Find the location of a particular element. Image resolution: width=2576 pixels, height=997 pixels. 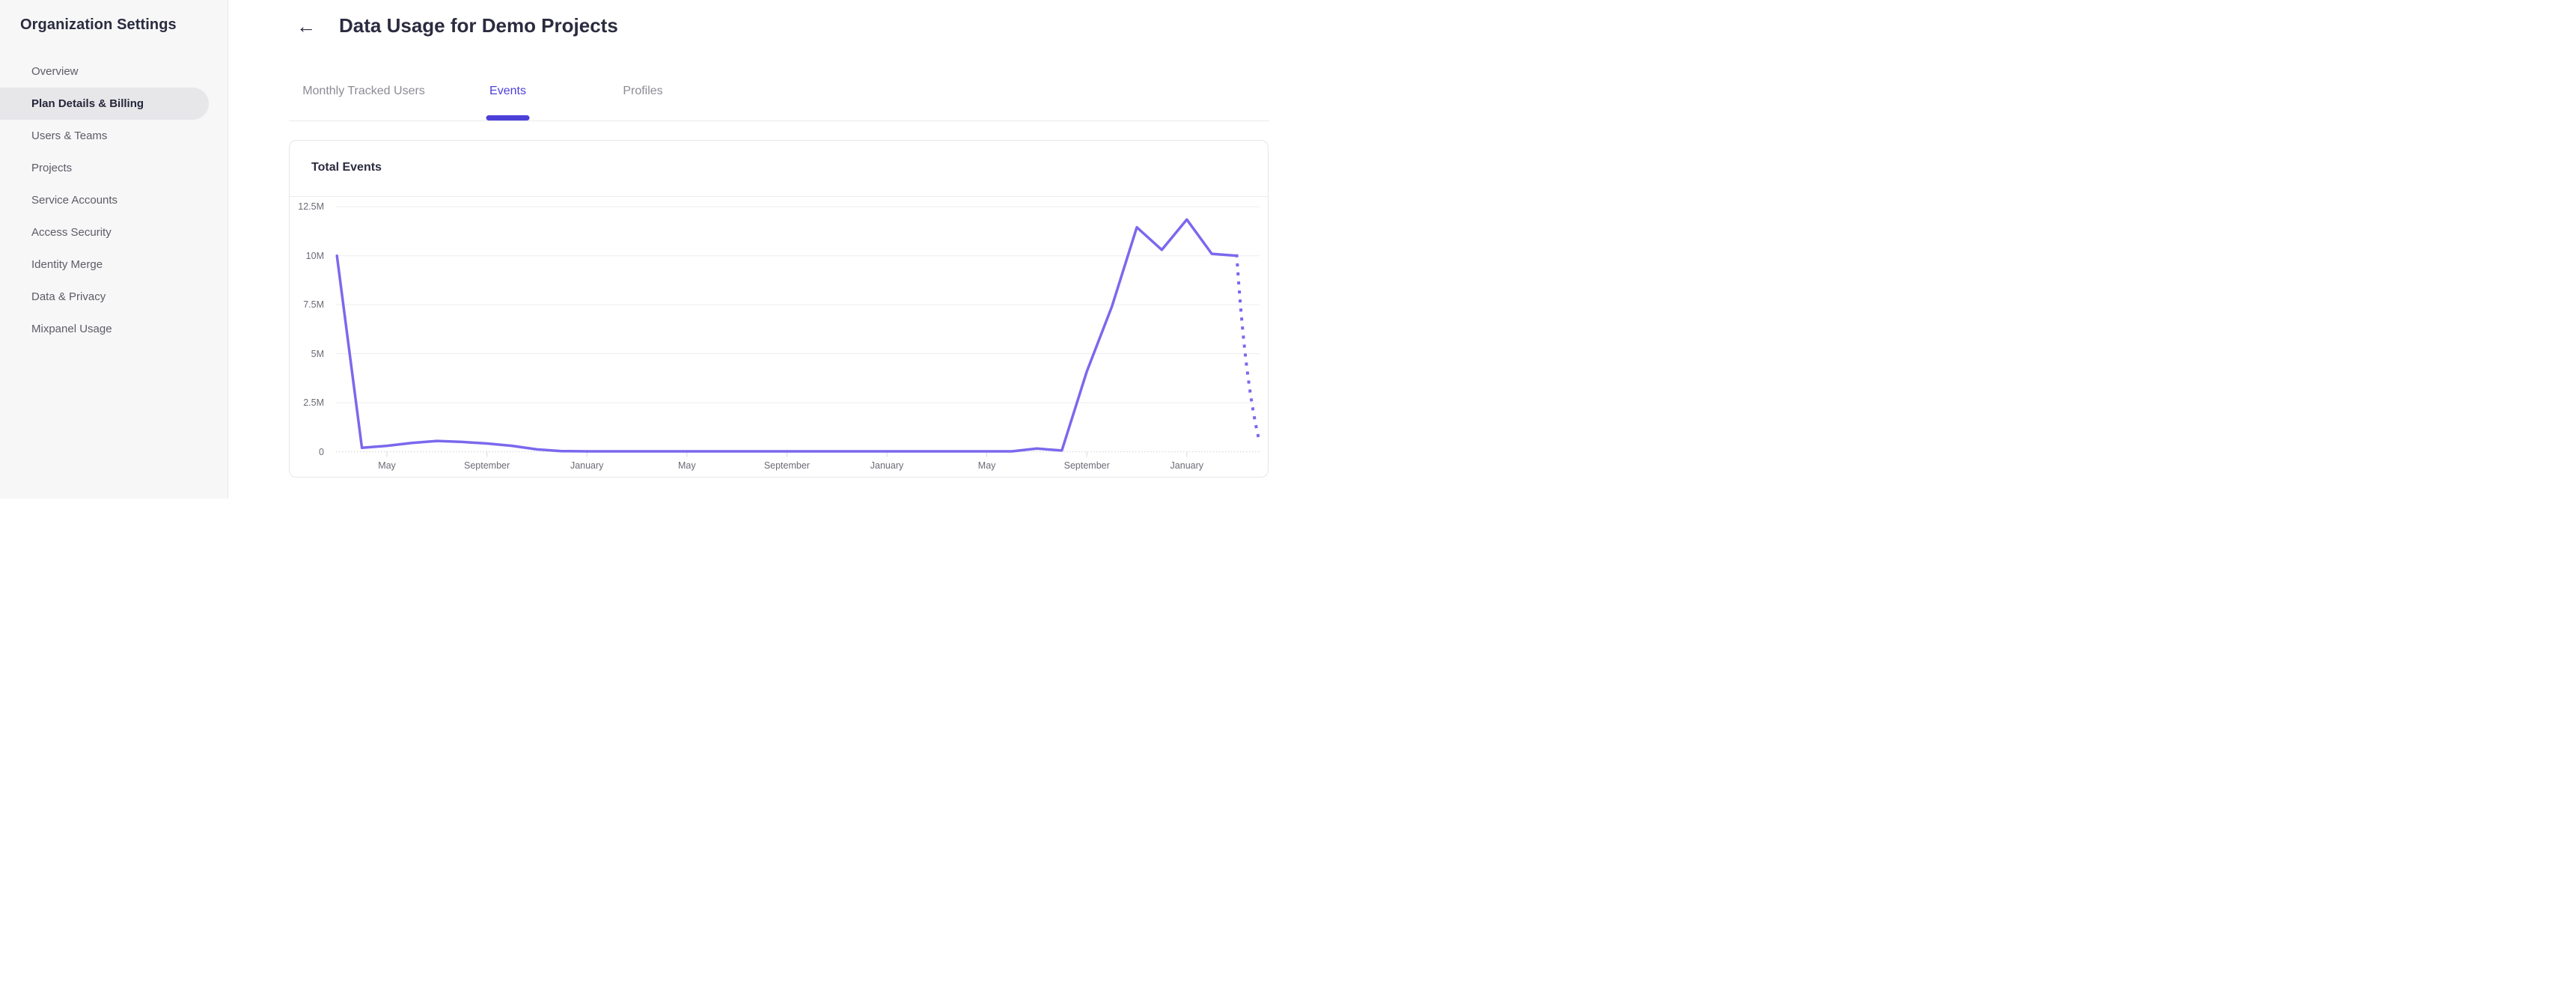

x-axis-label-0-may: May is located at coordinates (387, 465).